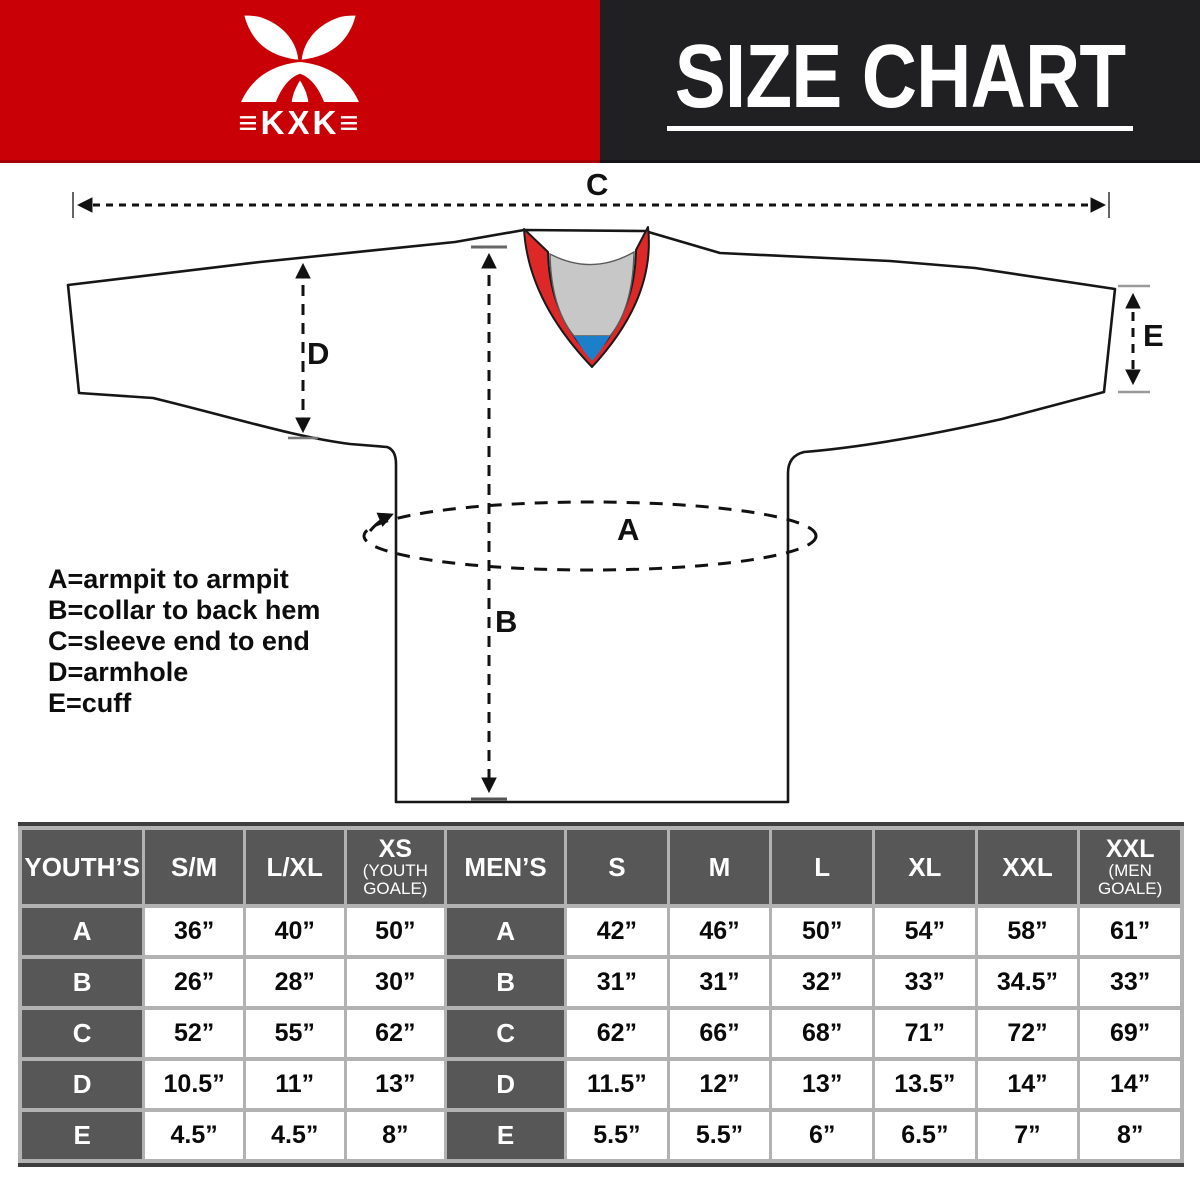 The height and width of the screenshot is (1200, 1200). Describe the element at coordinates (597, 184) in the screenshot. I see `dim-label-c: C` at that location.